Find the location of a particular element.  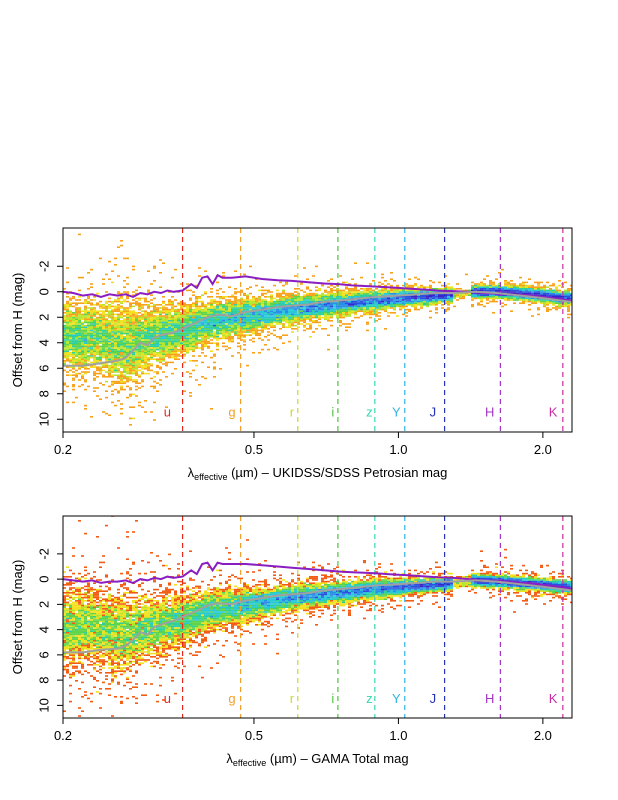

x-axis-label: λeffective (µm) – GAMA Total mag is located at coordinates (317, 759).